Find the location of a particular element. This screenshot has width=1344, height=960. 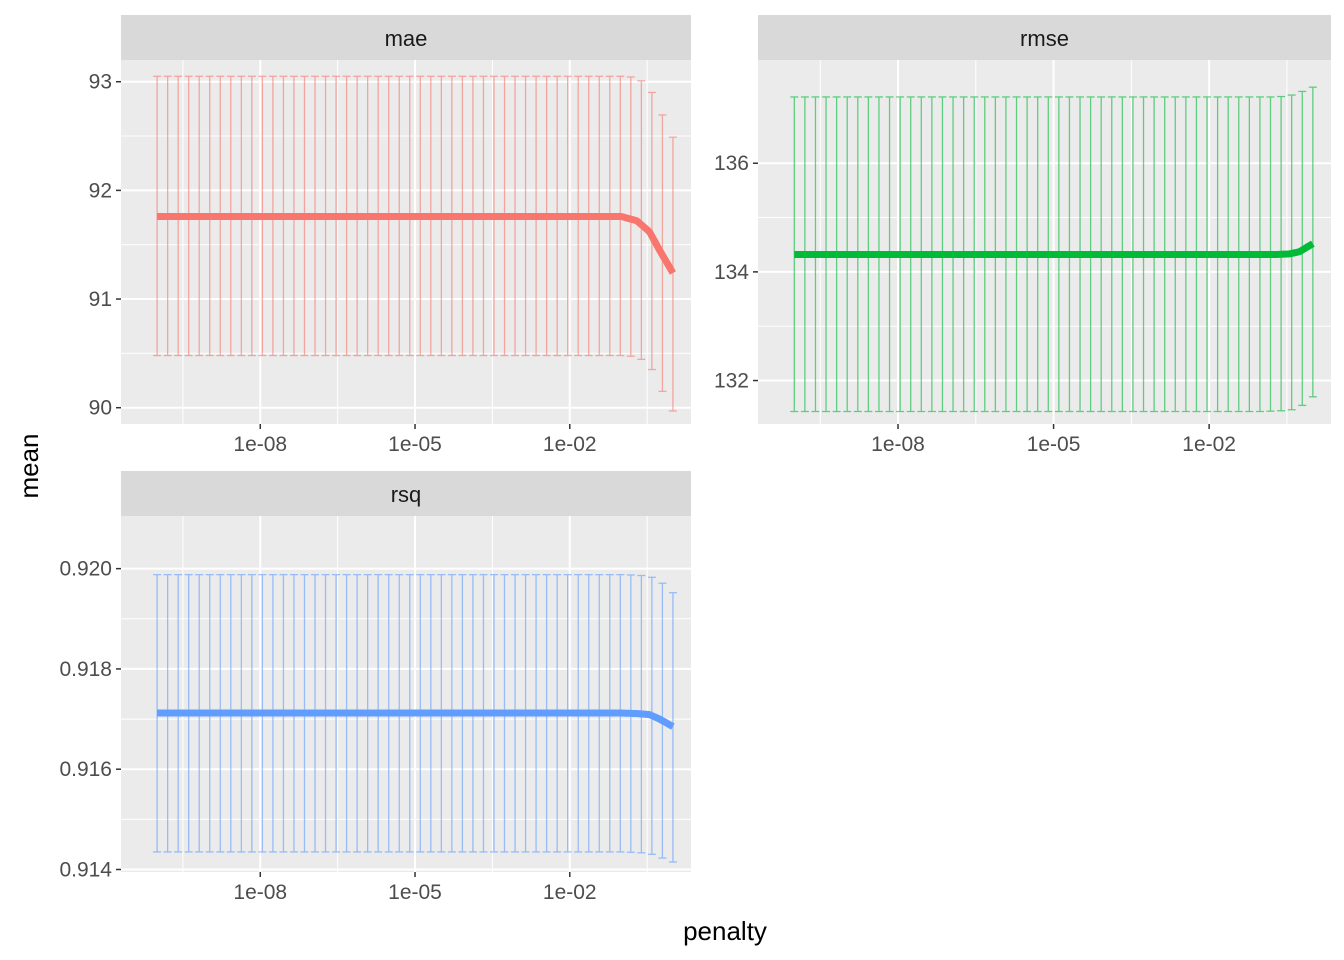

y-tick-label: 91 is located at coordinates (100, 299).